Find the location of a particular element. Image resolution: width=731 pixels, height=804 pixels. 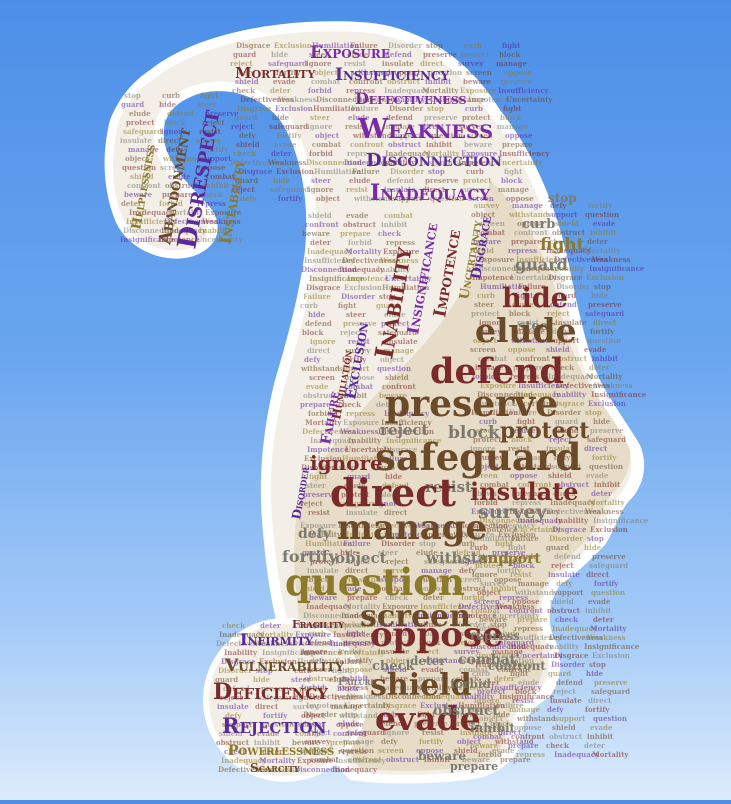

texture-word: ignore is located at coordinates (320, 126).